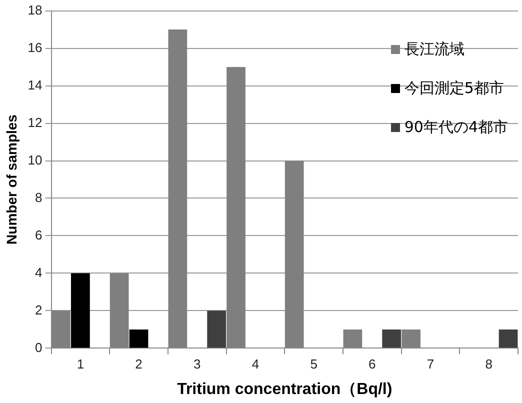 This screenshot has width=522, height=403. I want to click on x-tick-label: 1, so click(80, 364).